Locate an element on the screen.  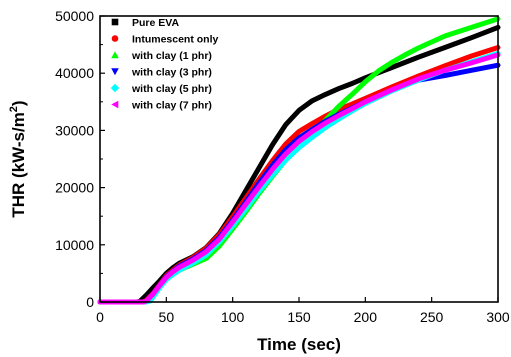
x-tick-label: 100 is located at coordinates (233, 317).